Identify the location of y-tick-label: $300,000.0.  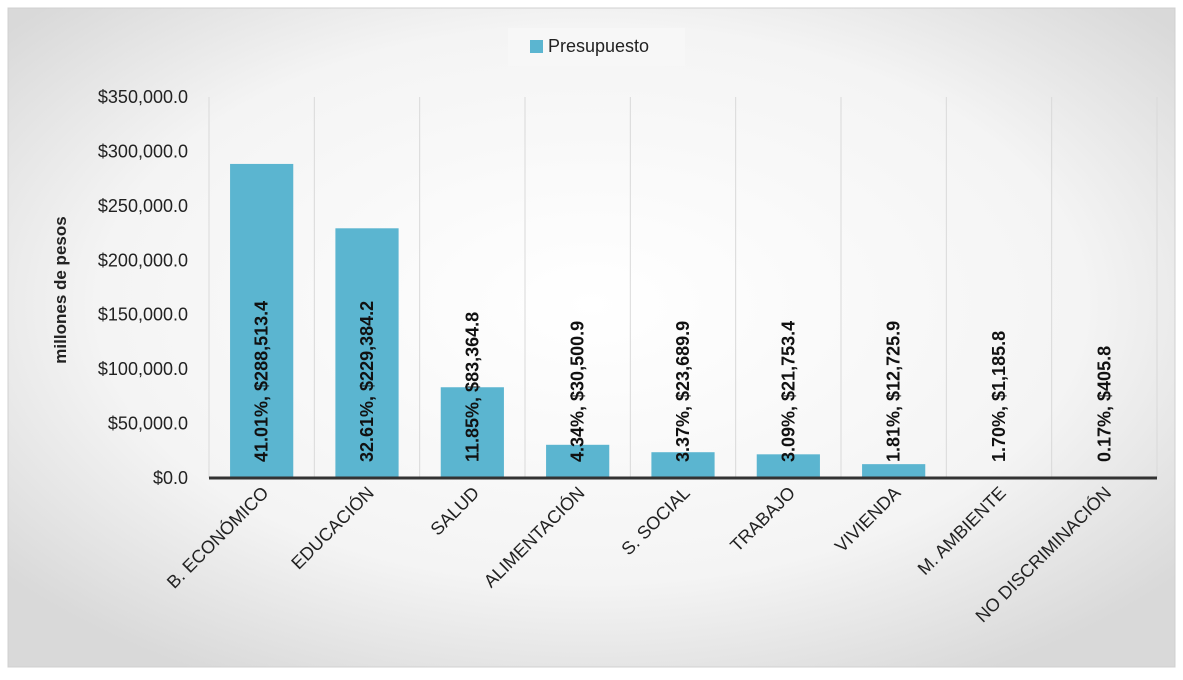
(143, 151).